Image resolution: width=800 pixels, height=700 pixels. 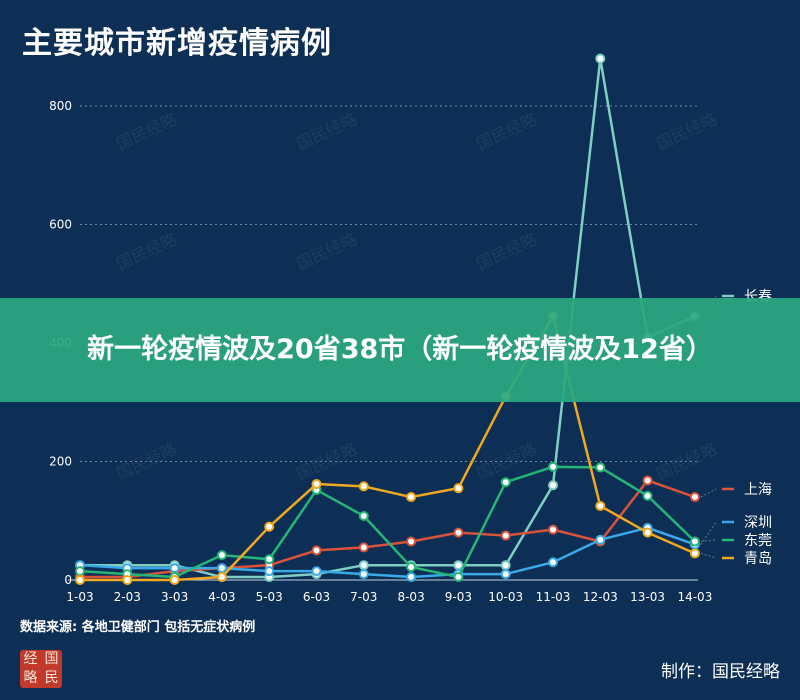 I want to click on legend-label: 东莞, so click(x=758, y=541).